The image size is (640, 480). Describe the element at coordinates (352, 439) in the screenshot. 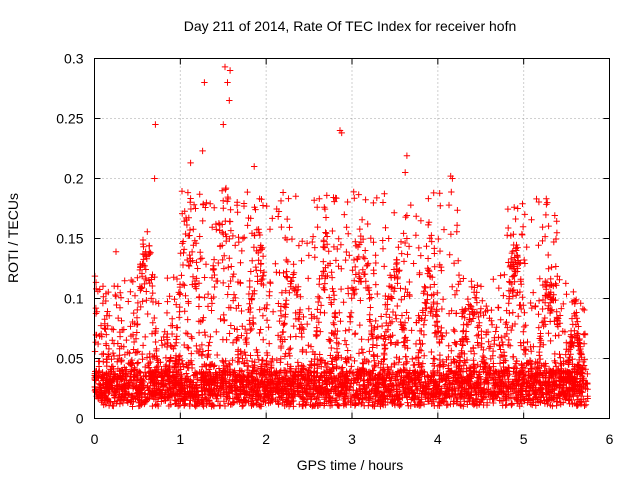

I see `x-tick-label: 3` at that location.